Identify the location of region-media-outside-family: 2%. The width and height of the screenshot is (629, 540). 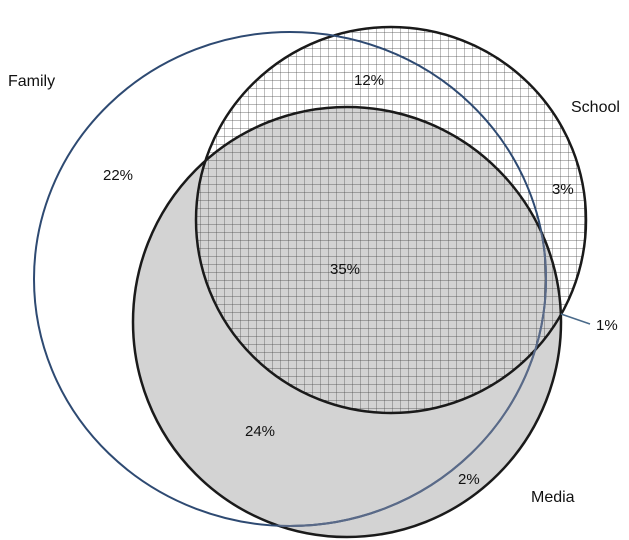
(469, 479).